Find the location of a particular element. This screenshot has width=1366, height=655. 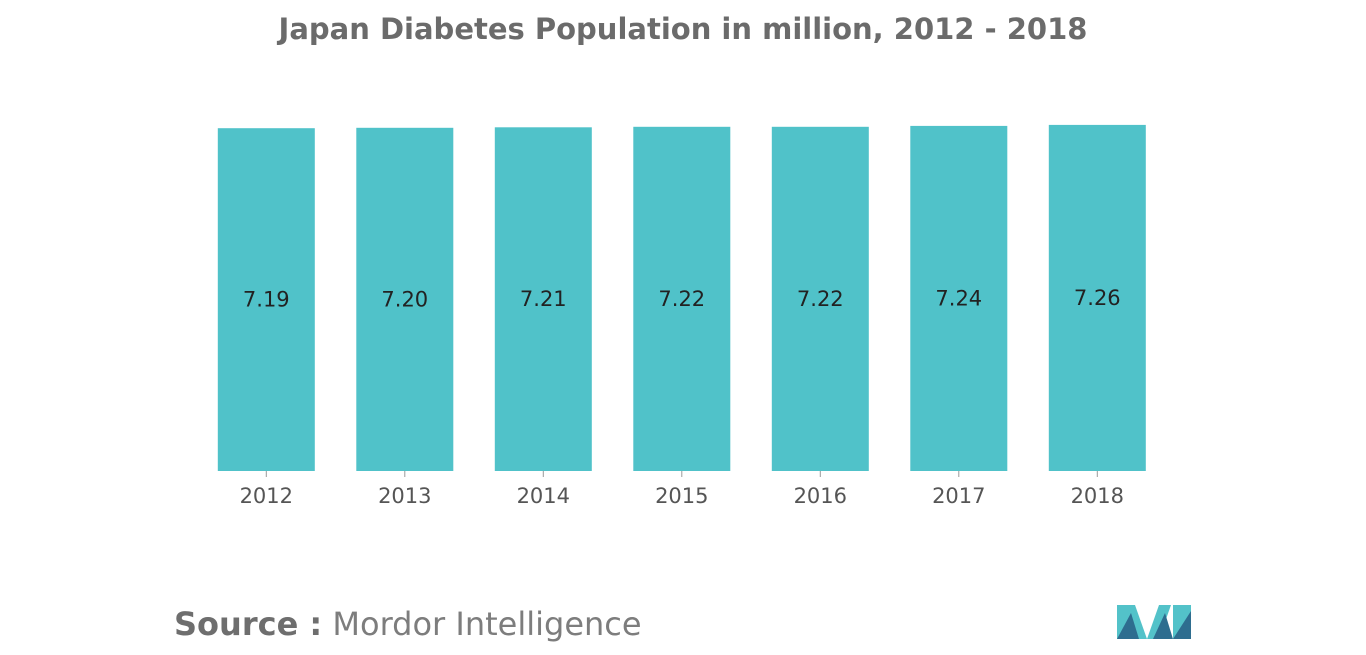

x-axis: 2012 2013 2014 2015 2016 2017 2018 is located at coordinates (682, 489).